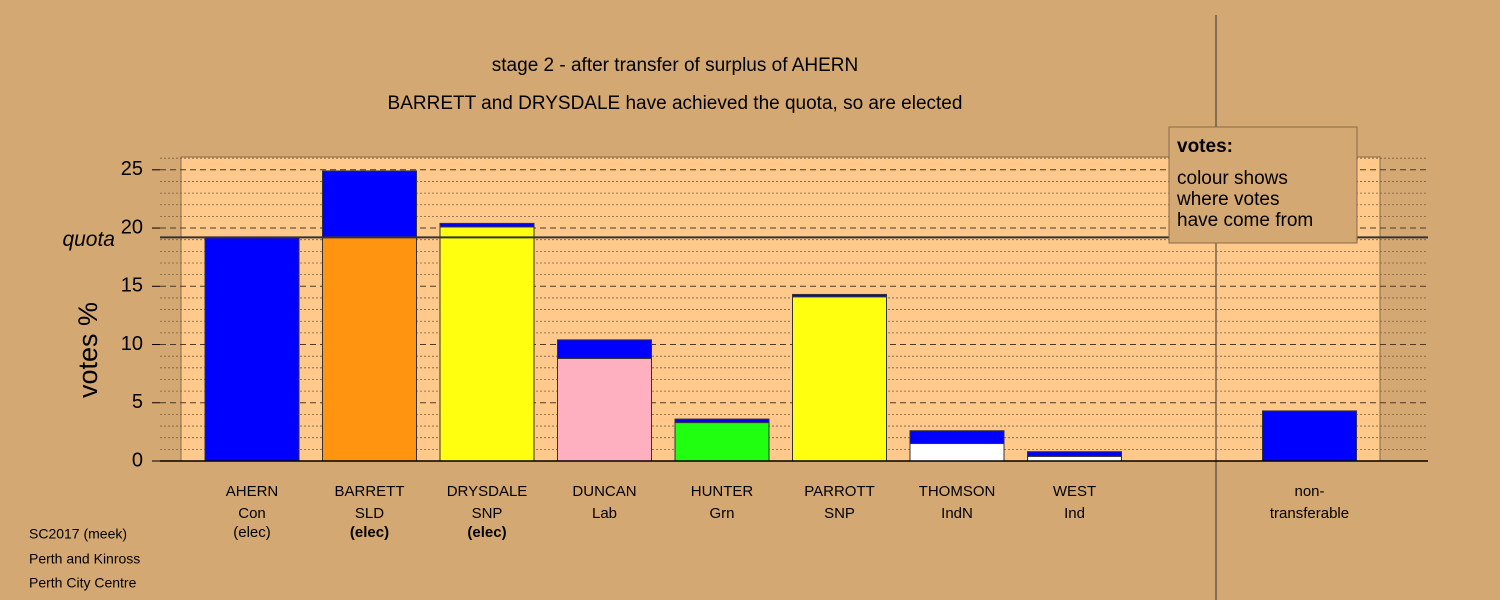 Image resolution: width=1500 pixels, height=600 pixels. What do you see at coordinates (137, 460) in the screenshot?
I see `y-tick-label: 0` at bounding box center [137, 460].